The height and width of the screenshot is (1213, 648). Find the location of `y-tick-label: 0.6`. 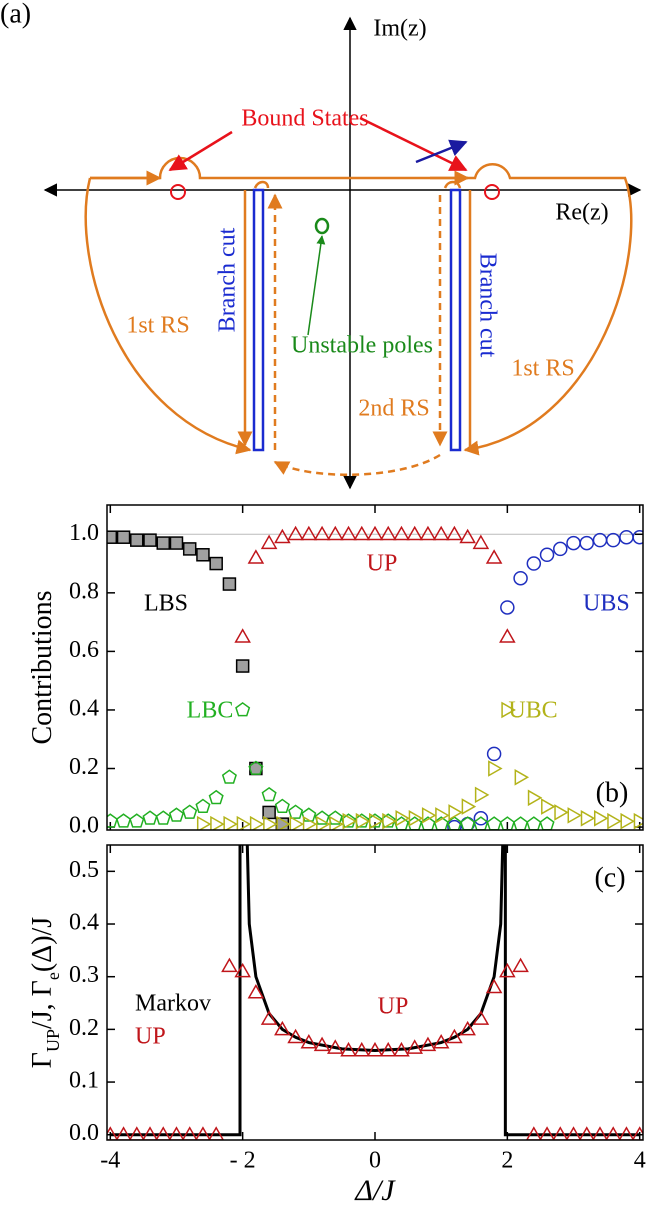

y-tick-label: 0.6 is located at coordinates (84, 650).